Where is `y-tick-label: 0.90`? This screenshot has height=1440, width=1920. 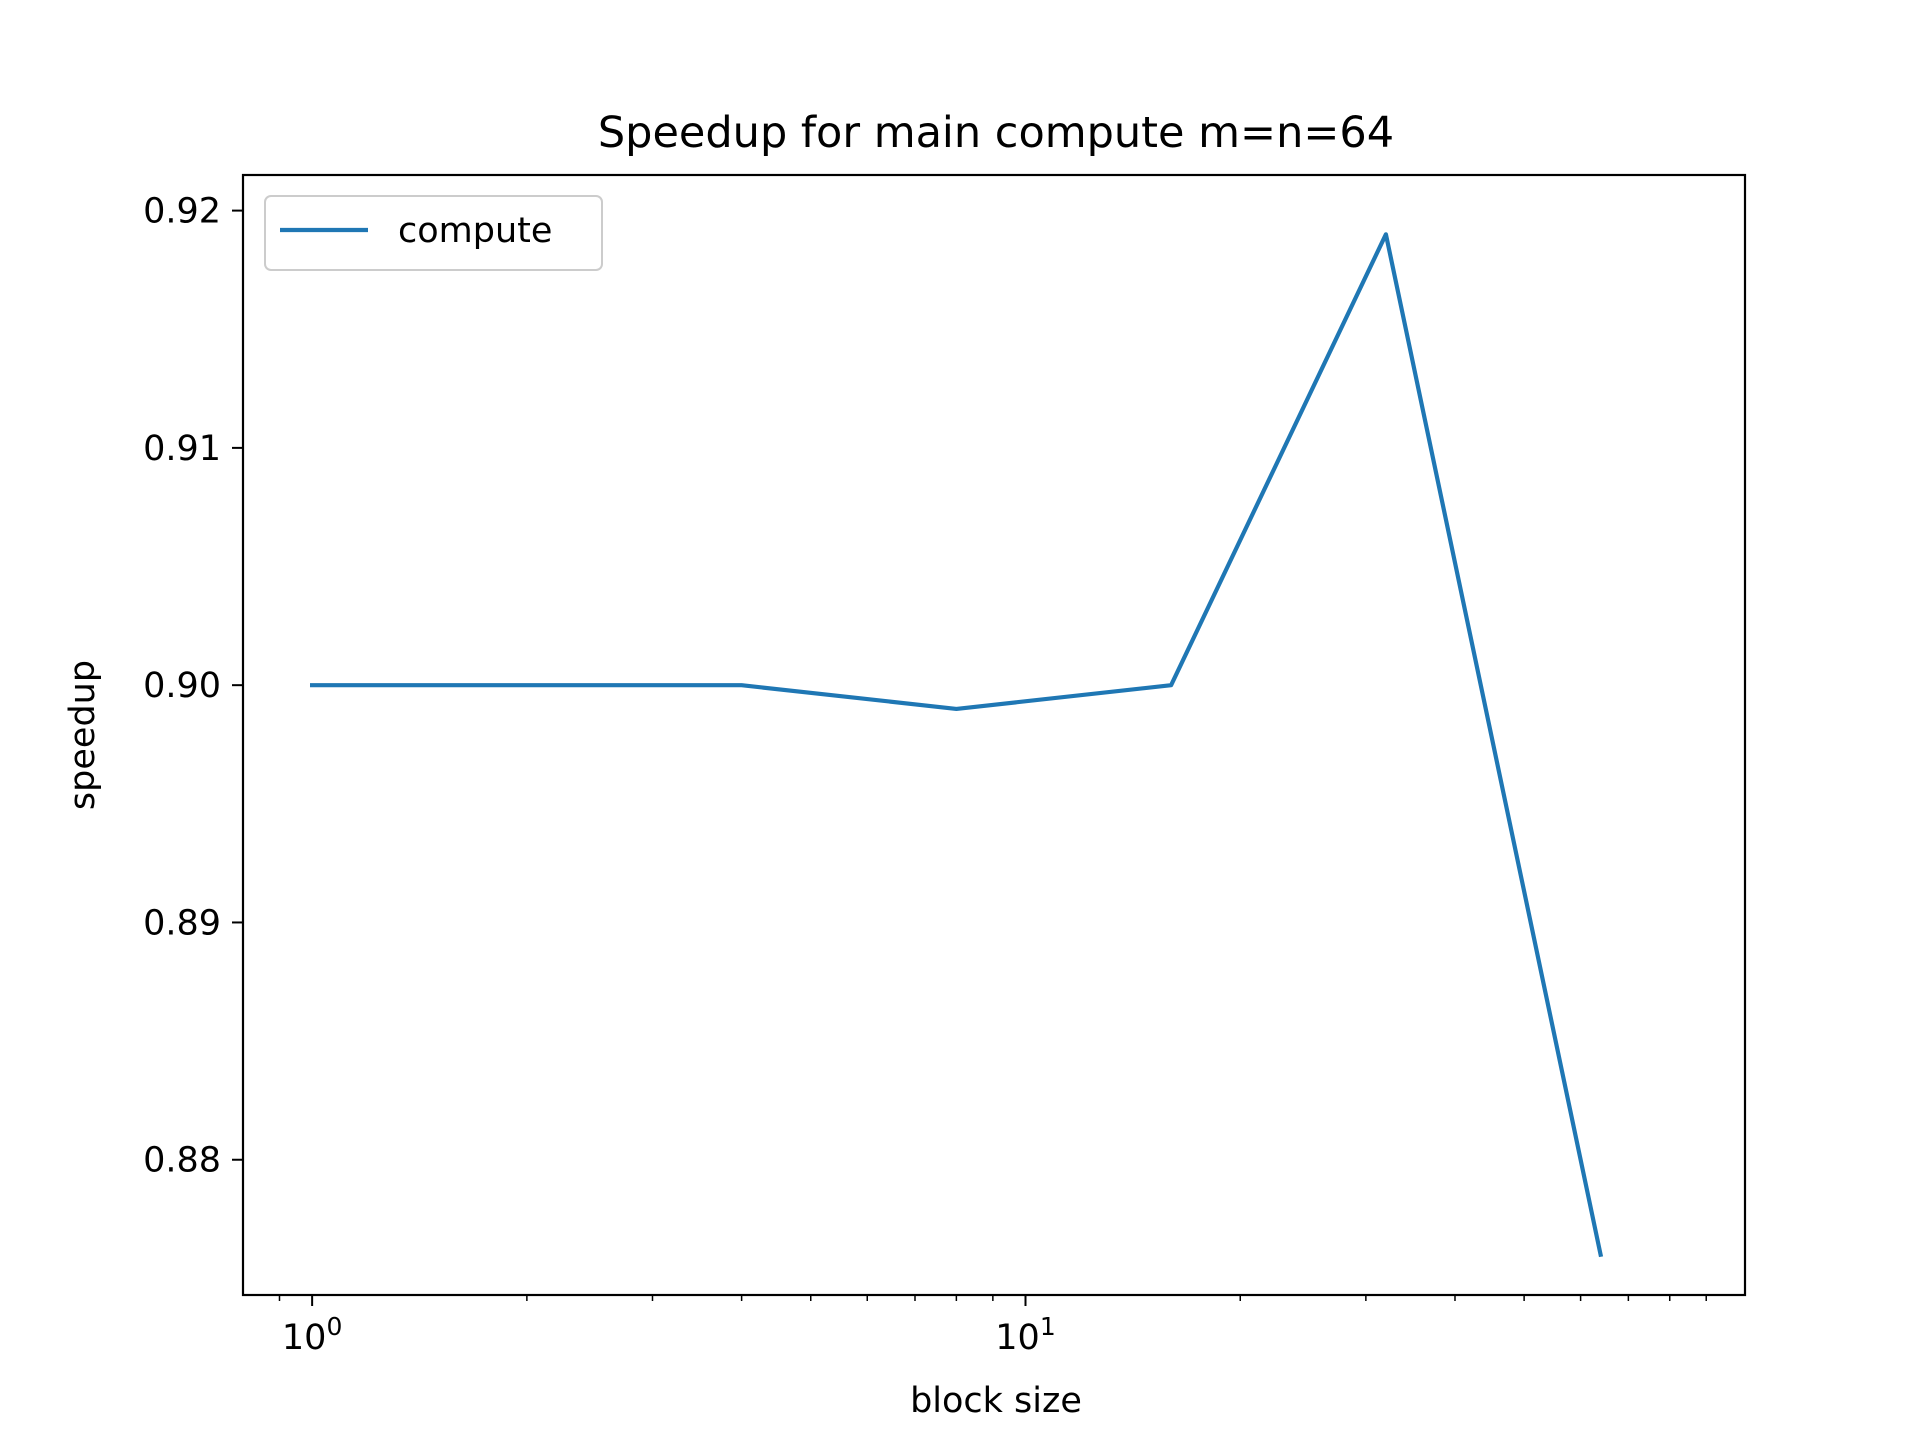 y-tick-label: 0.90 is located at coordinates (182, 686).